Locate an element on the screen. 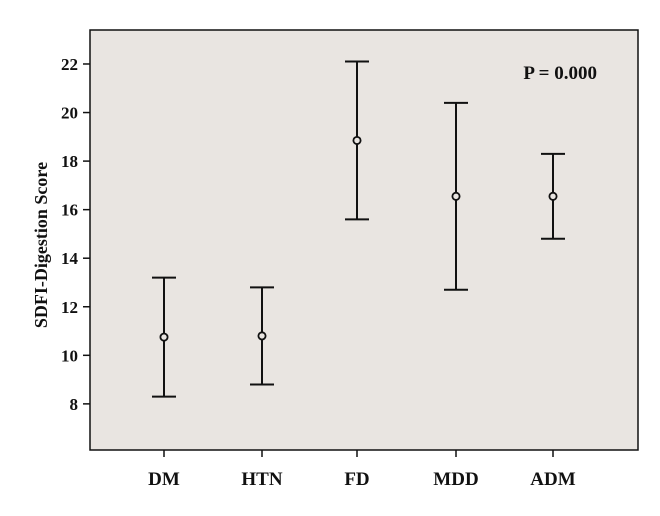 The image size is (660, 516). p-value-annotation: P = 0.000 is located at coordinates (560, 73).